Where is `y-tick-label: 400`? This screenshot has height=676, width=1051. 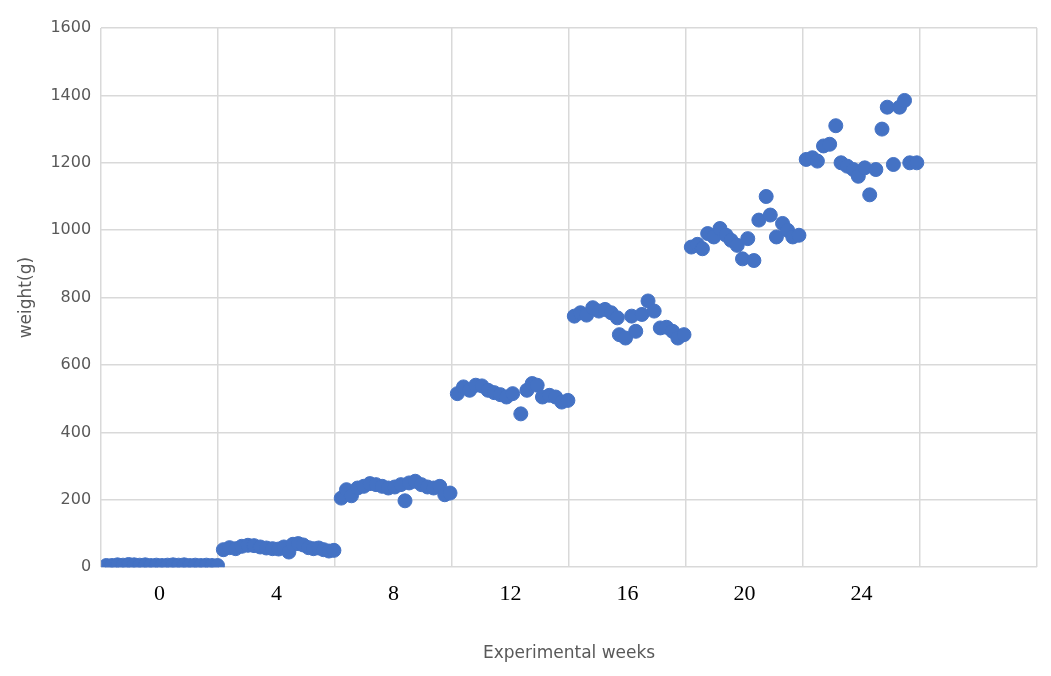 y-tick-label: 400 is located at coordinates (76, 431).